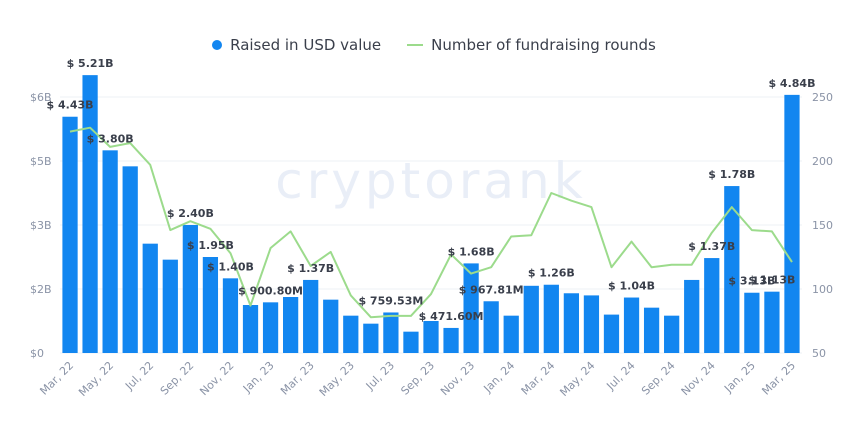 This screenshot has height=437, width=868. Describe the element at coordinates (538, 378) in the screenshot. I see `x-tick-label: Mar, 24` at that location.